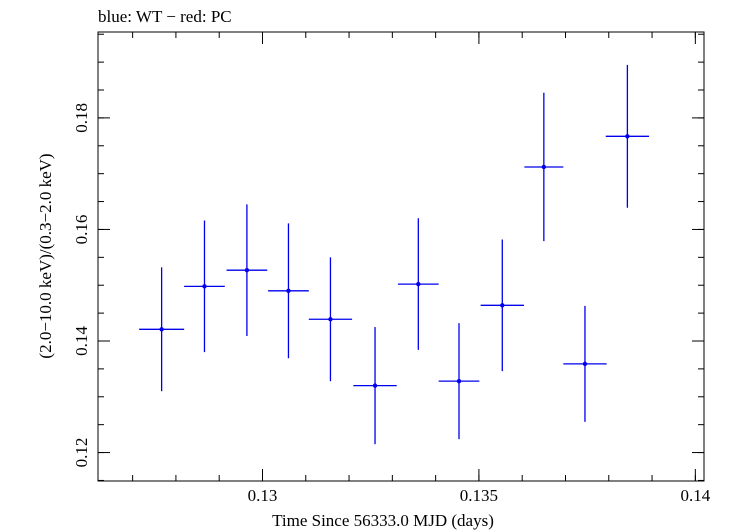 Image resolution: width=735 pixels, height=532 pixels. I want to click on x-tick-label: 0.13, so click(263, 495).